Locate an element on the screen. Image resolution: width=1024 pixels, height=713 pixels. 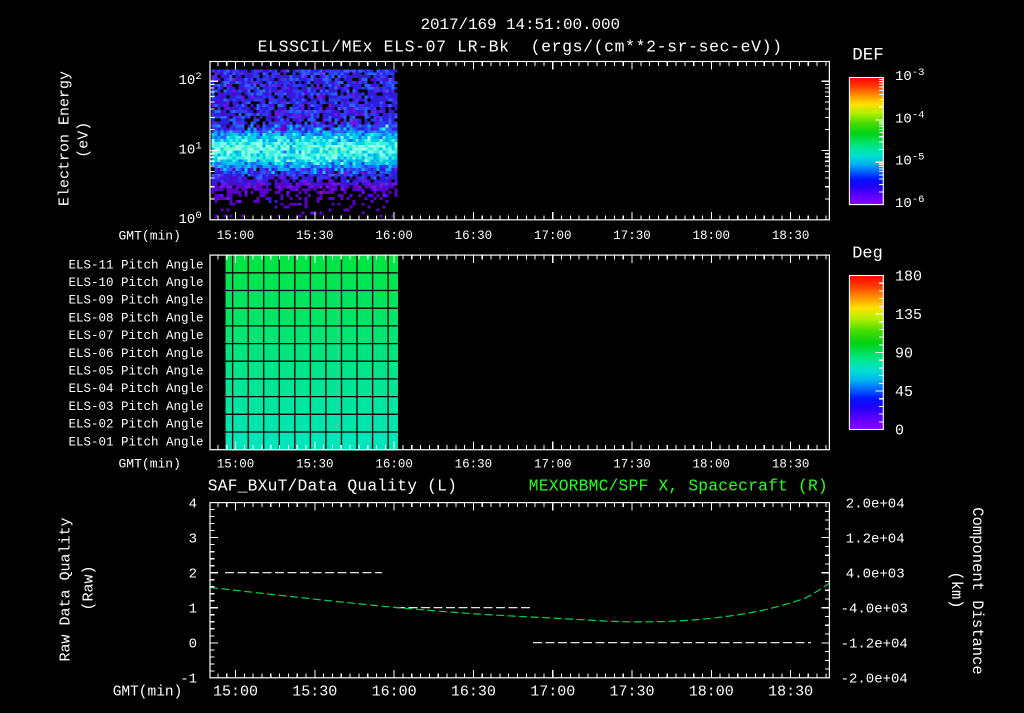
svg-text: ELS-04 Pitch Angle is located at coordinates (135, 389).